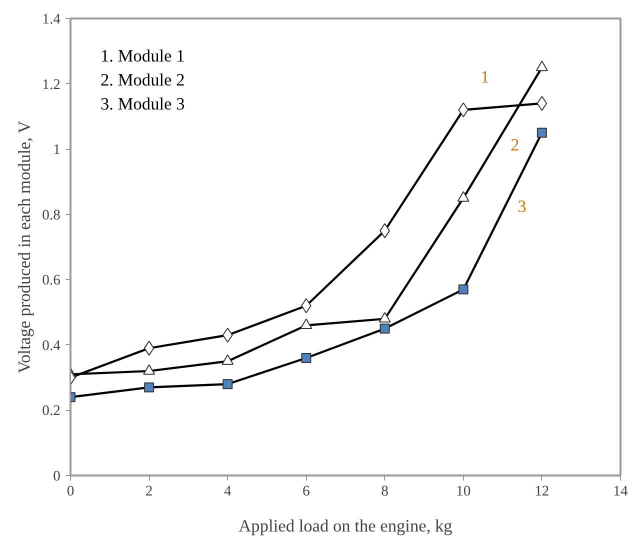 This screenshot has width=635, height=538. I want to click on x-tick-label: 6, so click(306, 492).